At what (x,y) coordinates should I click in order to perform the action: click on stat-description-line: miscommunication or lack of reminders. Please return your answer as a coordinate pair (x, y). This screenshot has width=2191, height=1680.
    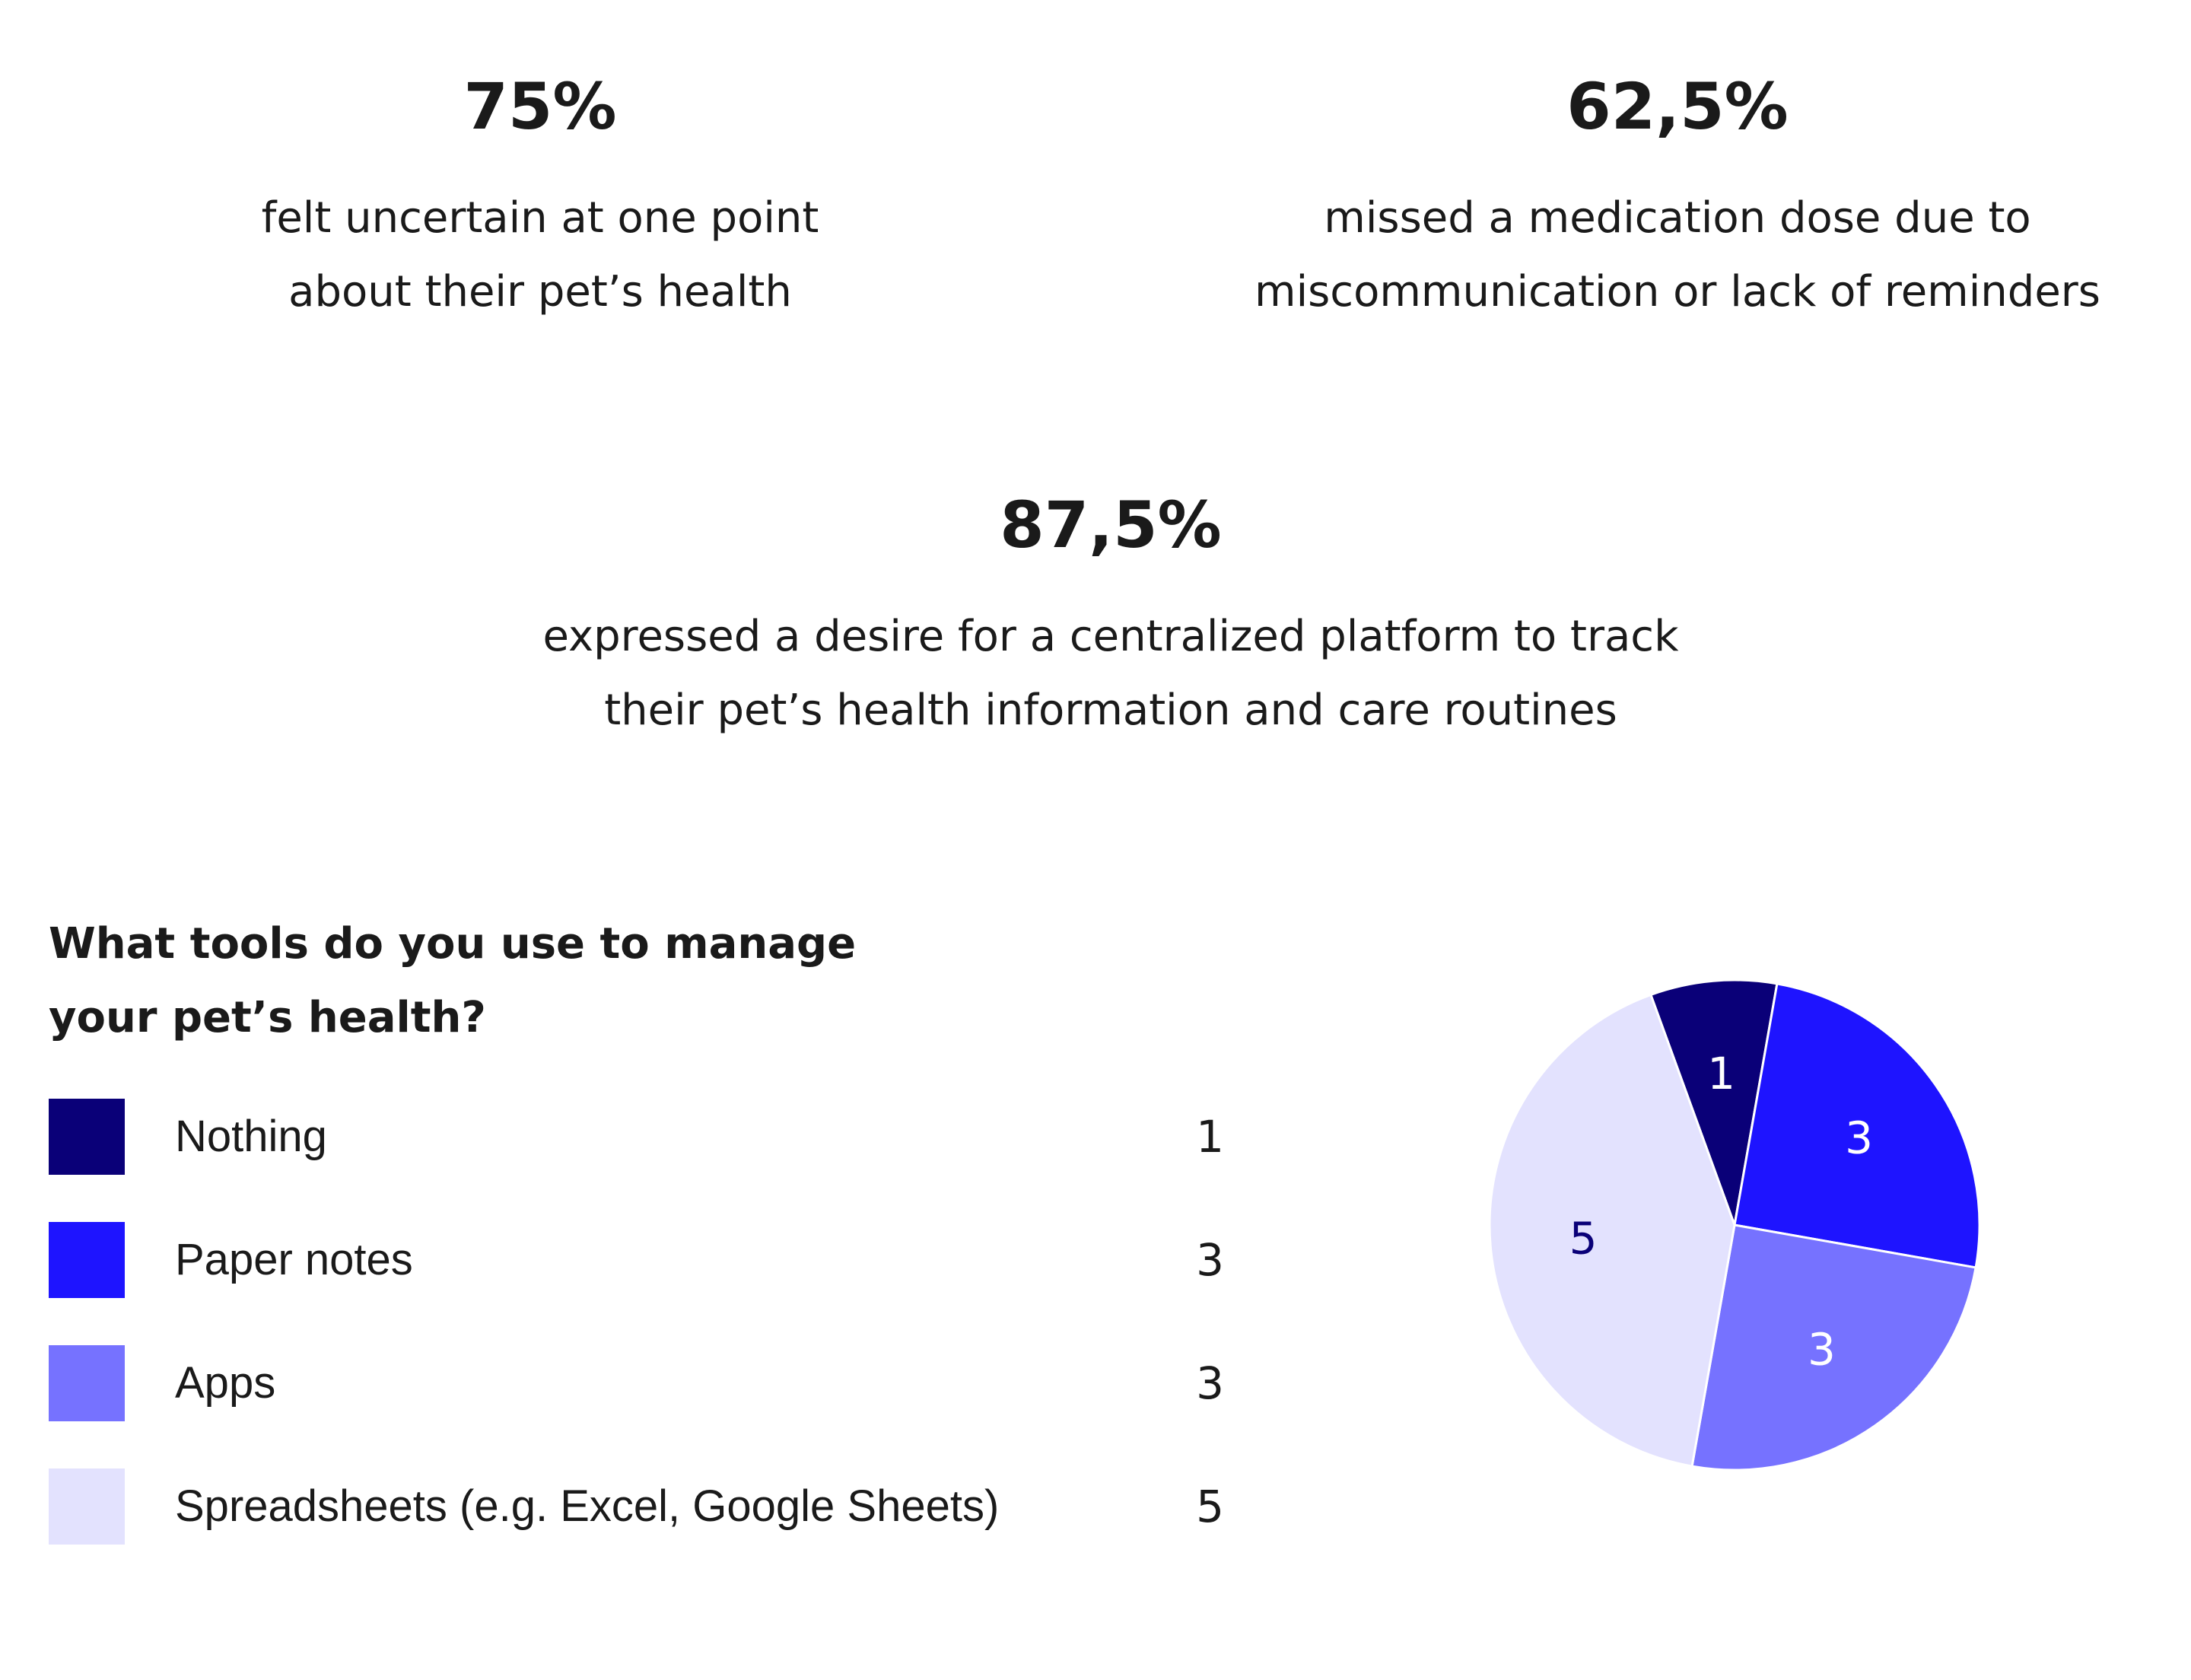
    Looking at the image, I should click on (1677, 292).